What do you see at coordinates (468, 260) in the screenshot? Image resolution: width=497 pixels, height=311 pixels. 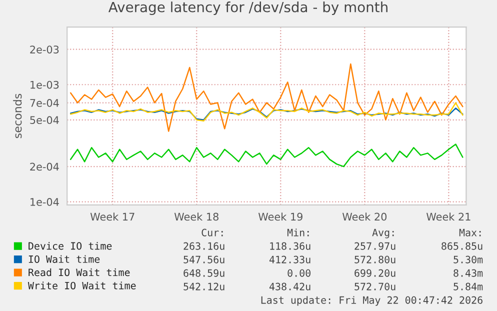 I see `text: 5.30m` at bounding box center [468, 260].